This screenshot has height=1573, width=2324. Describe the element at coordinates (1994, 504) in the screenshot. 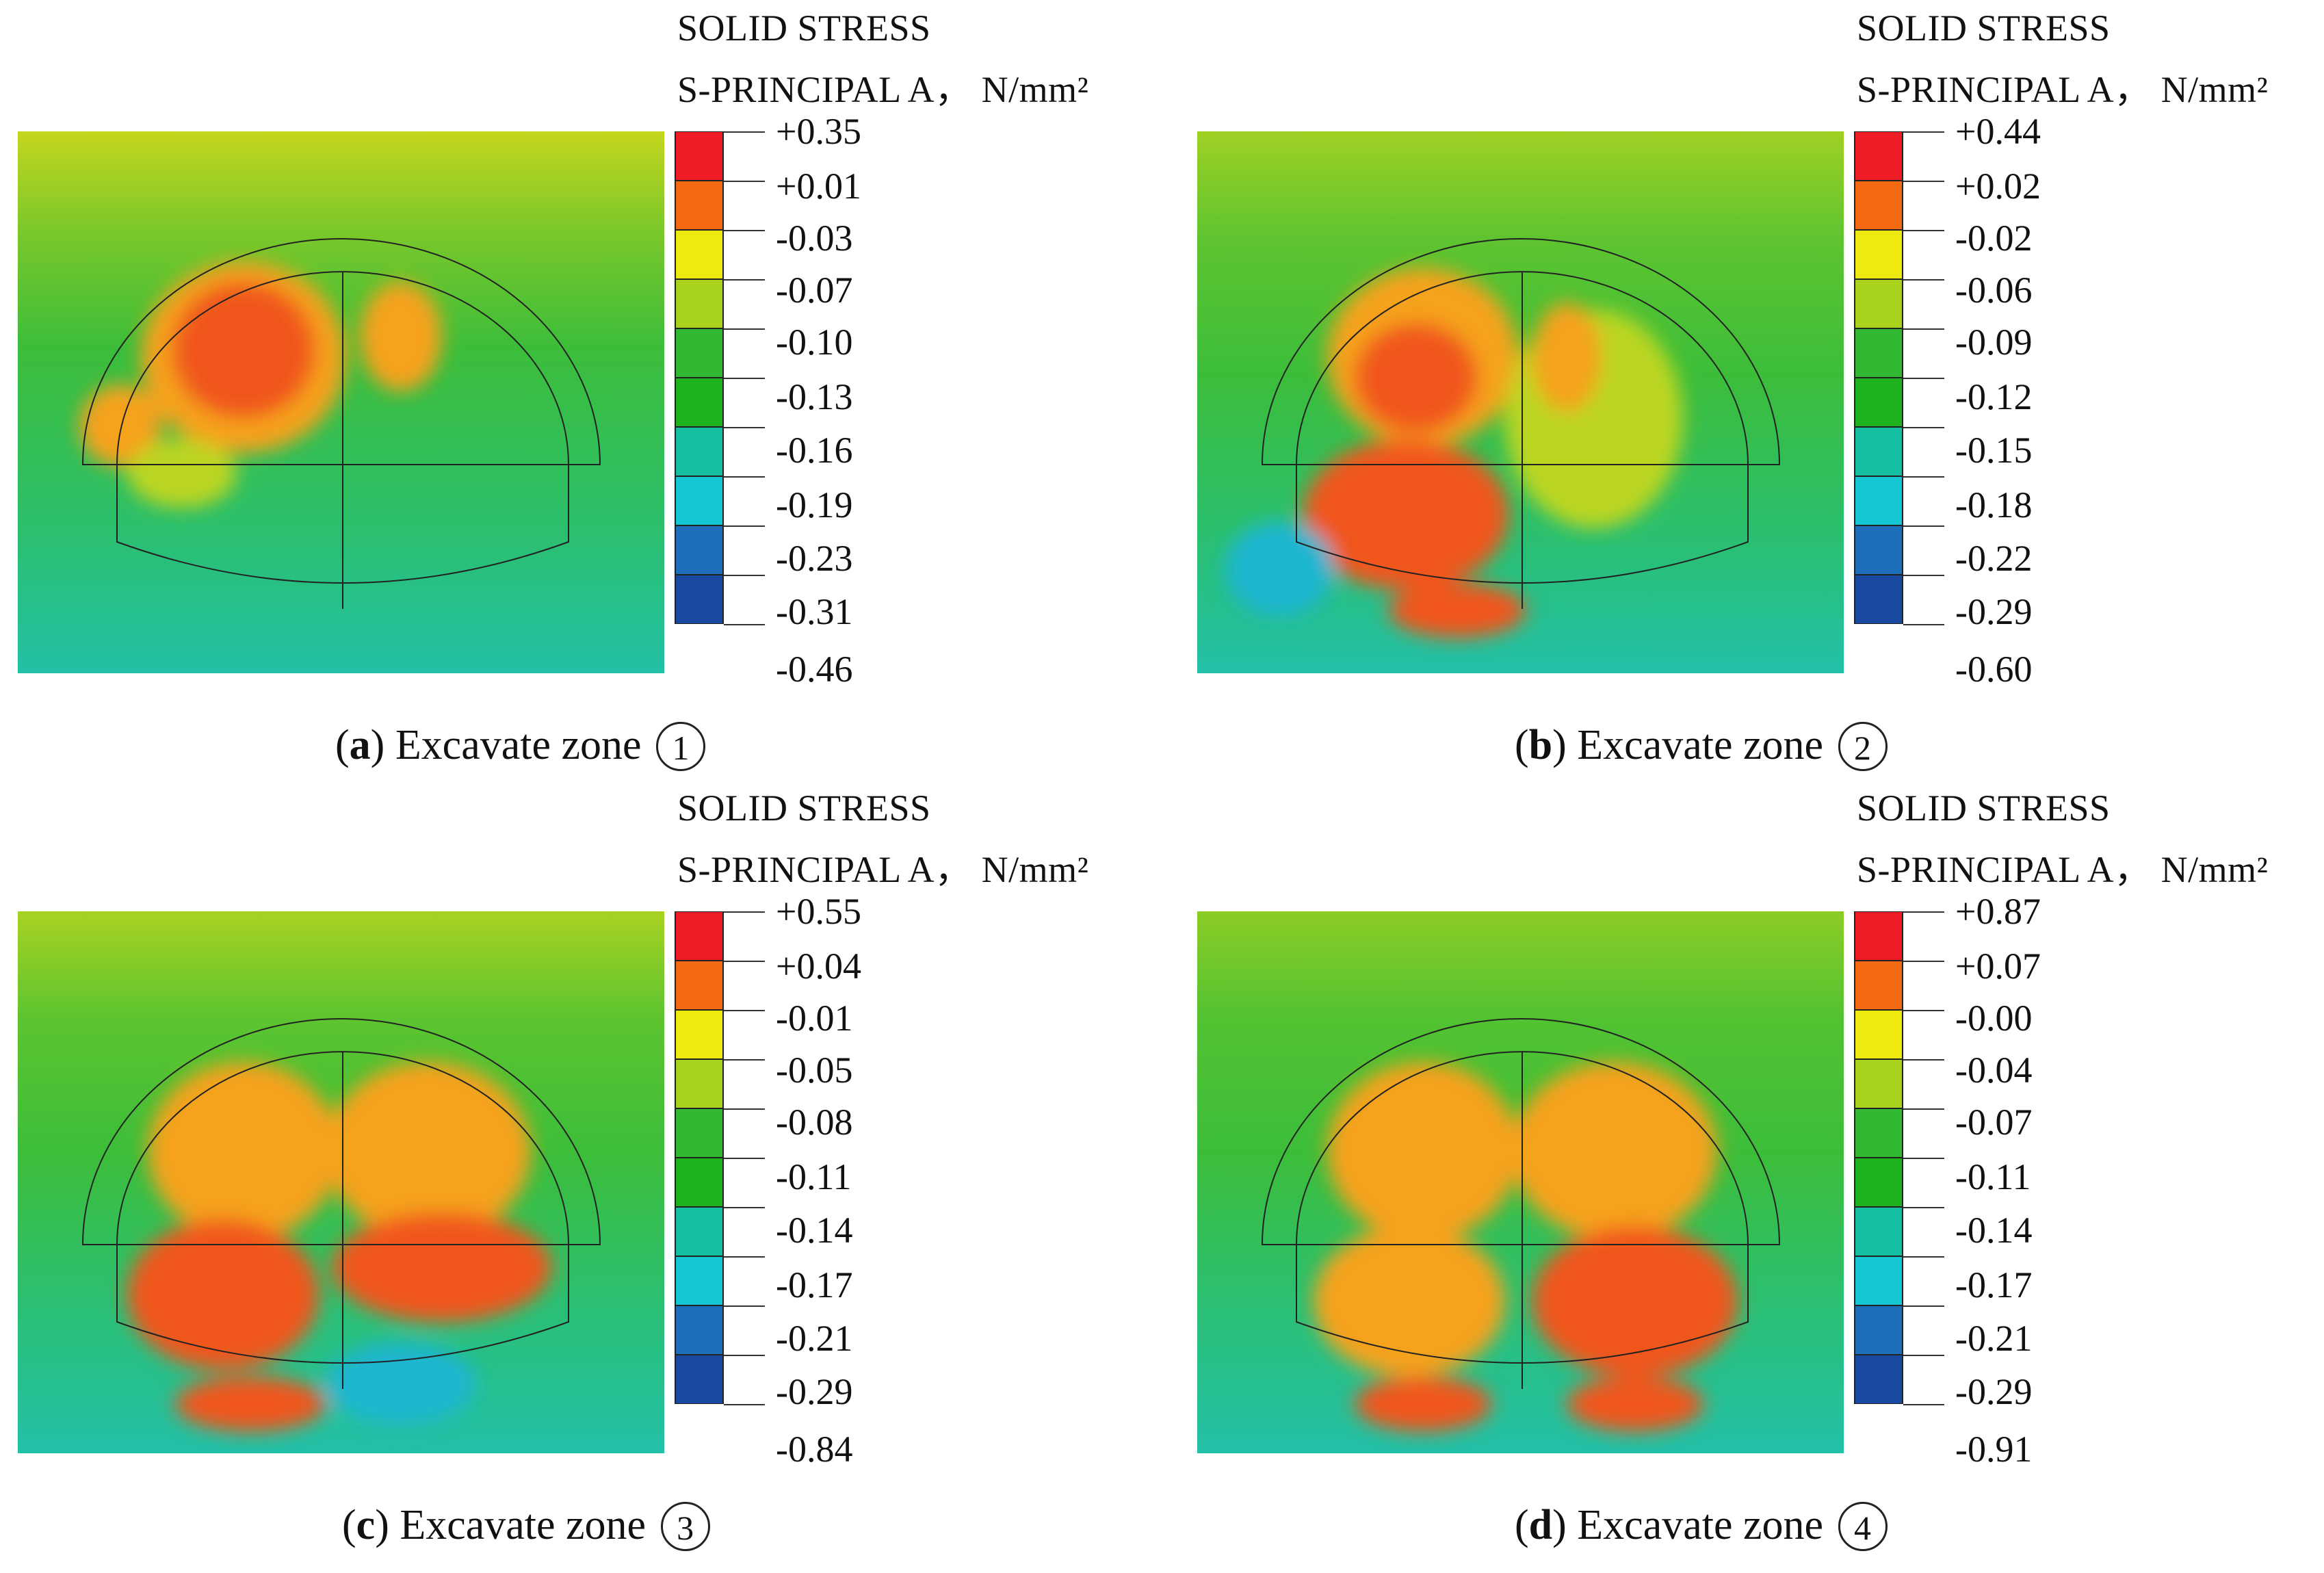

I see `legend-value: -0.18` at that location.